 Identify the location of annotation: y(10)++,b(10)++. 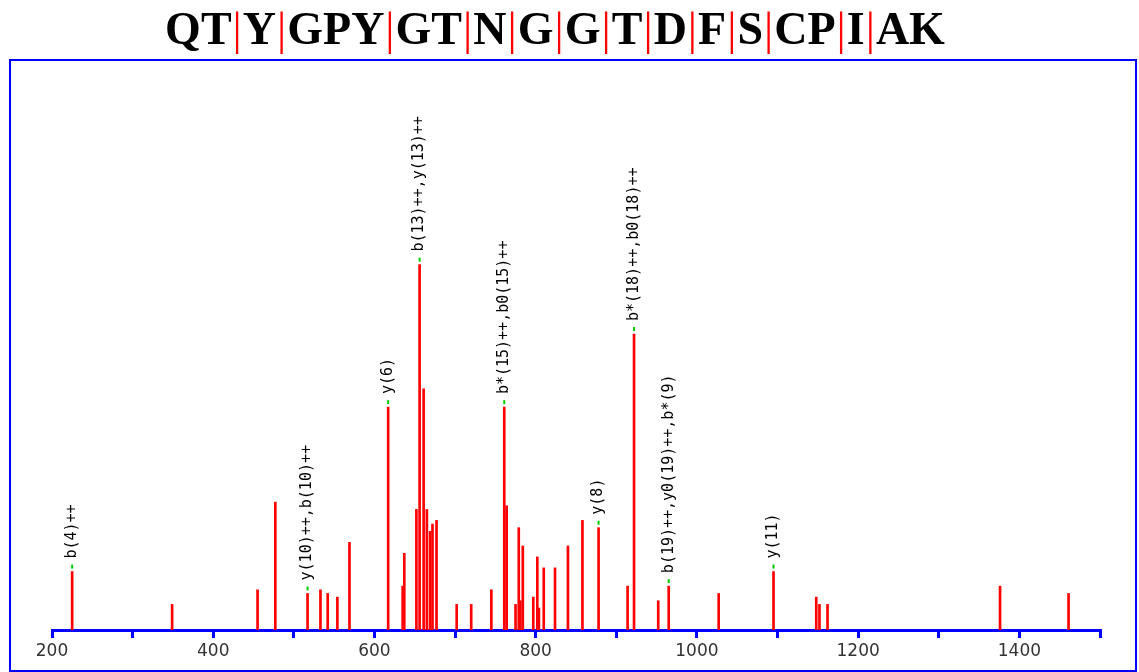
(306, 512).